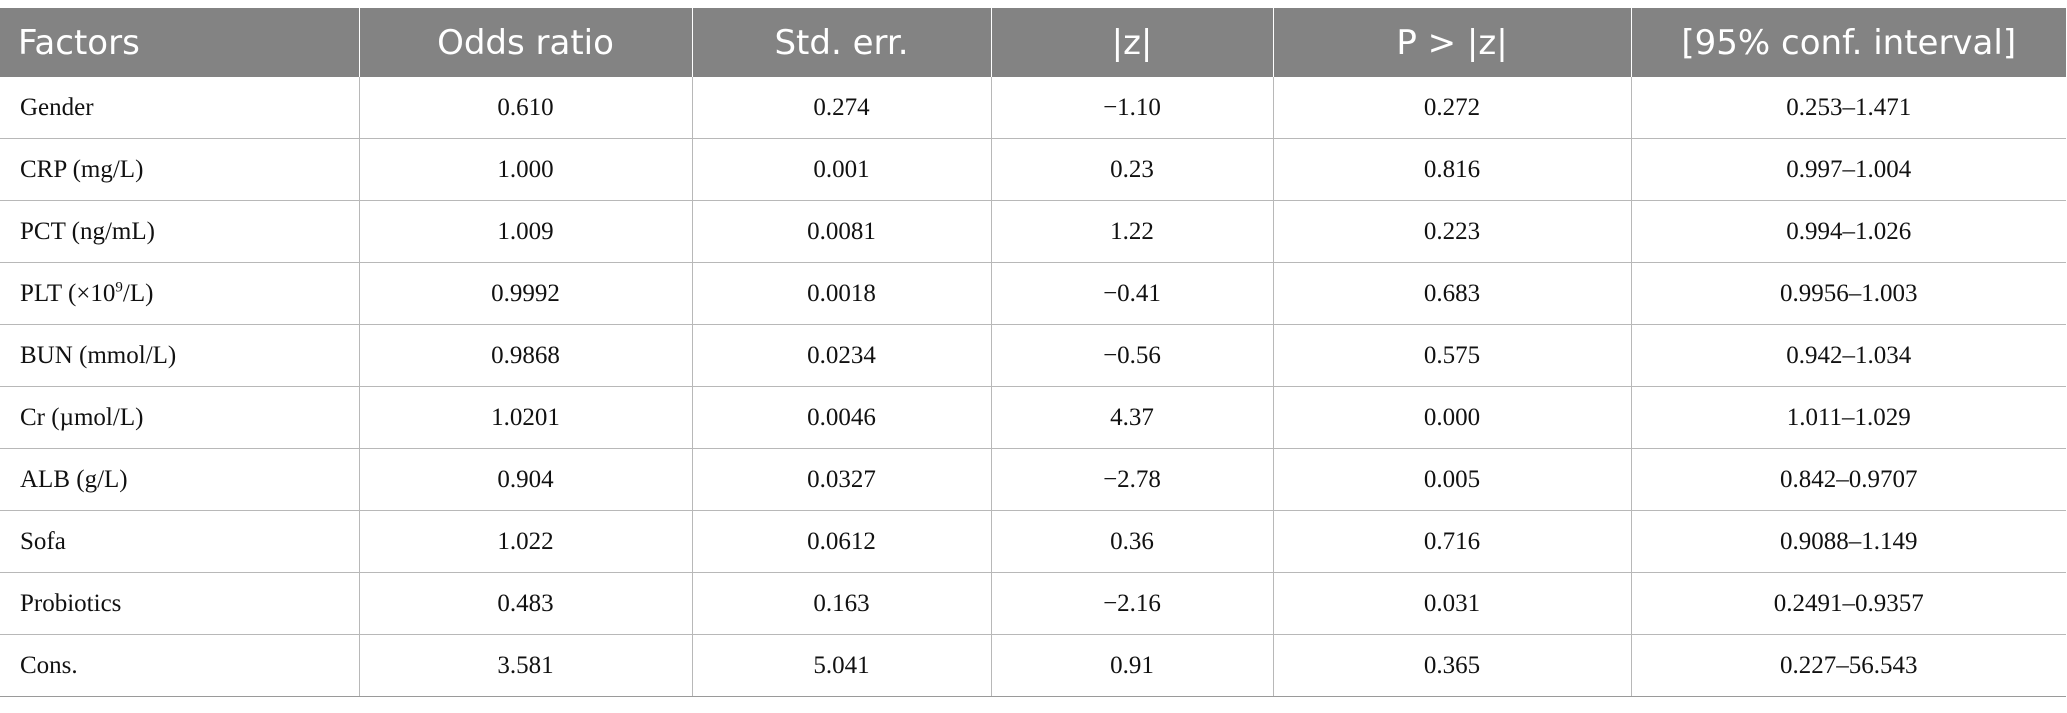 The height and width of the screenshot is (713, 2067). What do you see at coordinates (1132, 108) in the screenshot?
I see `cell-z: −1.10` at bounding box center [1132, 108].